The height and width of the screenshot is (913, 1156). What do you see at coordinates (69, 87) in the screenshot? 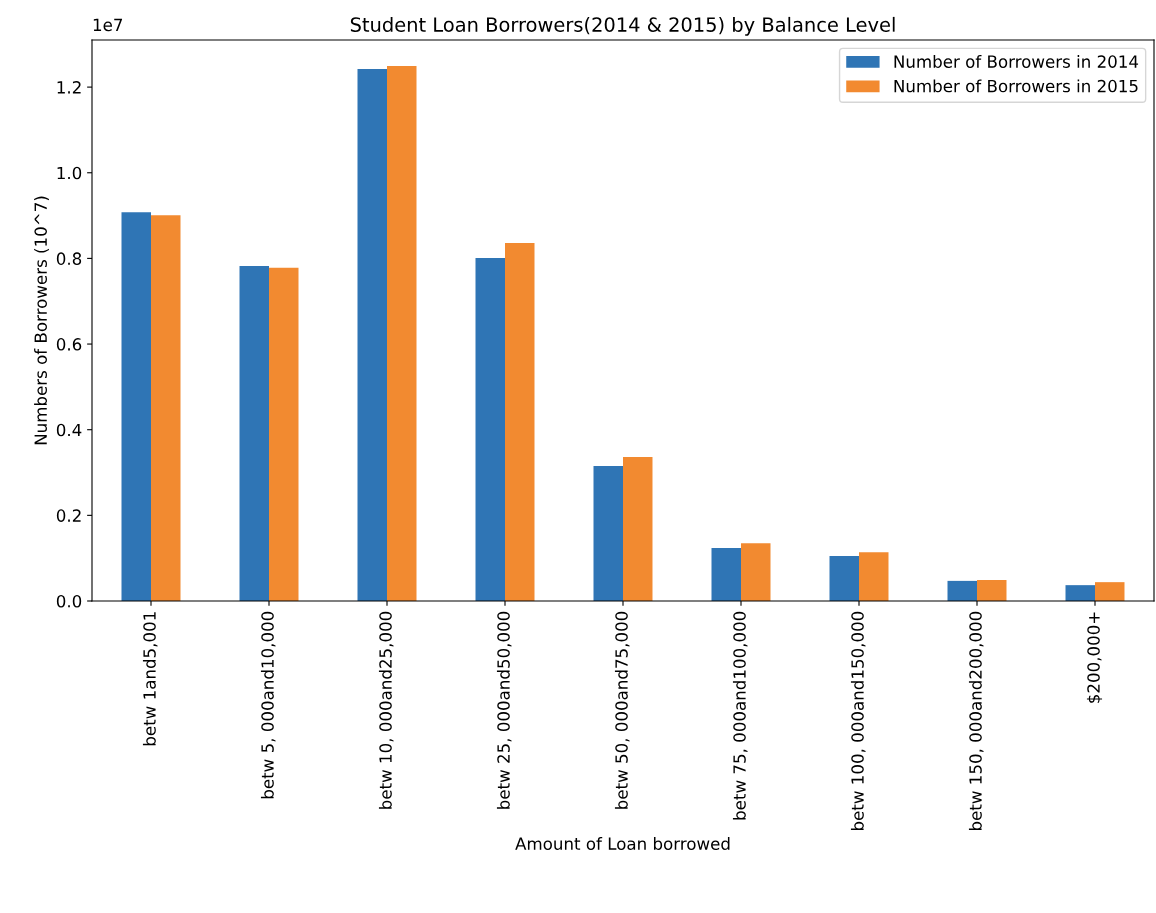
I see `y-tick-label: 1.2` at bounding box center [69, 87].